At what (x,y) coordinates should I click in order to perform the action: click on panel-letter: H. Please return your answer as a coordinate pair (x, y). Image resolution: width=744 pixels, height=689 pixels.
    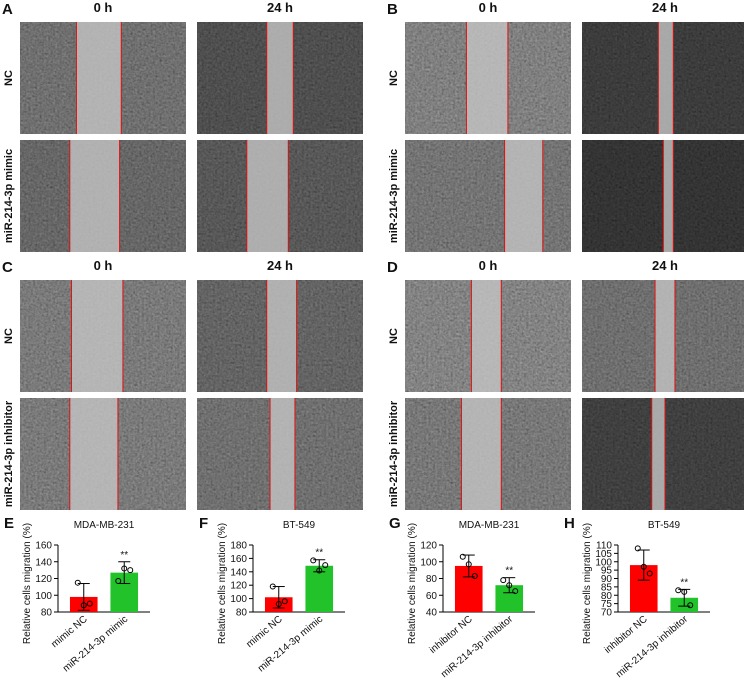
    Looking at the image, I should click on (569, 523).